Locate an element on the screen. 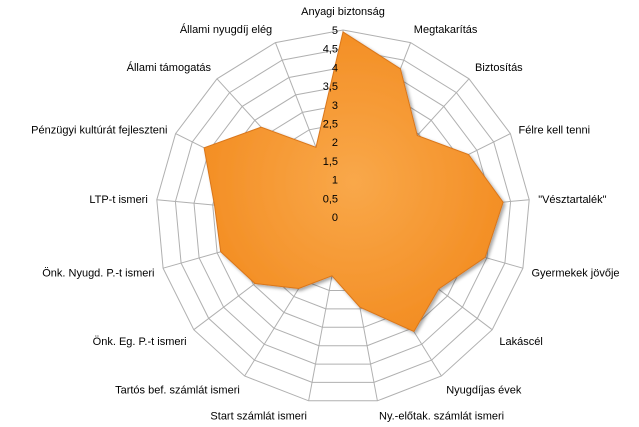 The height and width of the screenshot is (427, 639). category-label: Ny.-előtak. számlát ismeri is located at coordinates (441, 416).